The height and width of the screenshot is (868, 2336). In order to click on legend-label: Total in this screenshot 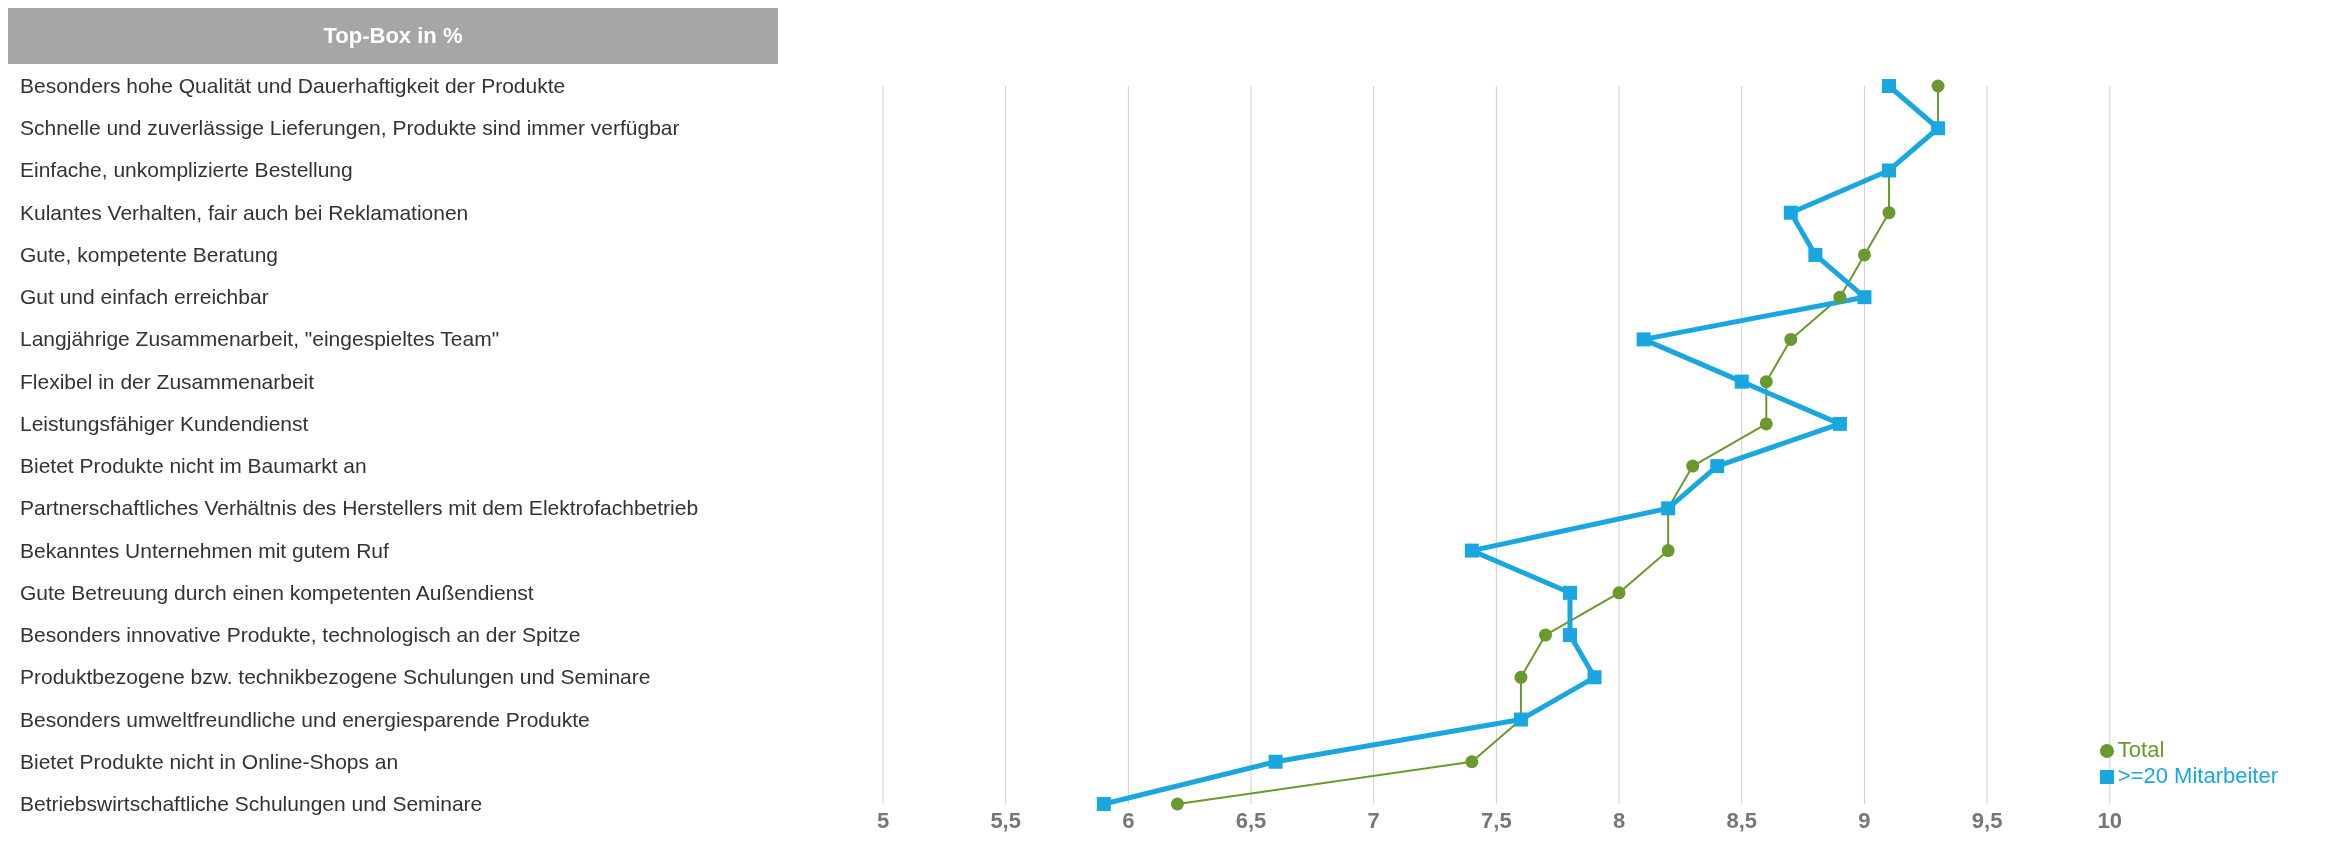, I will do `click(2141, 749)`.